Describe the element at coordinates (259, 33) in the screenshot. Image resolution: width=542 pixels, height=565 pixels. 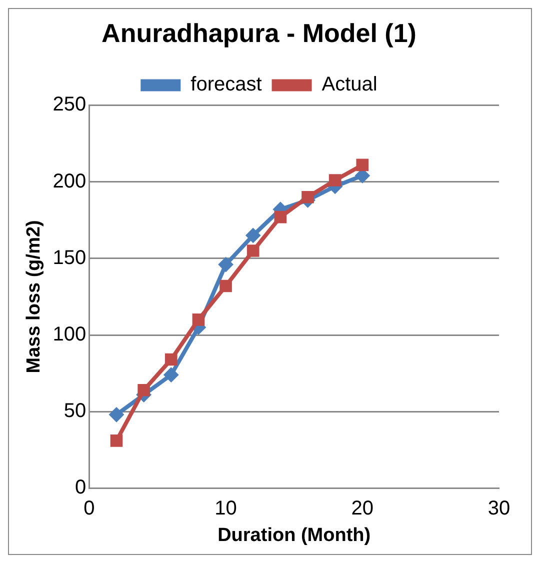
I see `chart-title: Anuradhapura - Model (1)` at that location.